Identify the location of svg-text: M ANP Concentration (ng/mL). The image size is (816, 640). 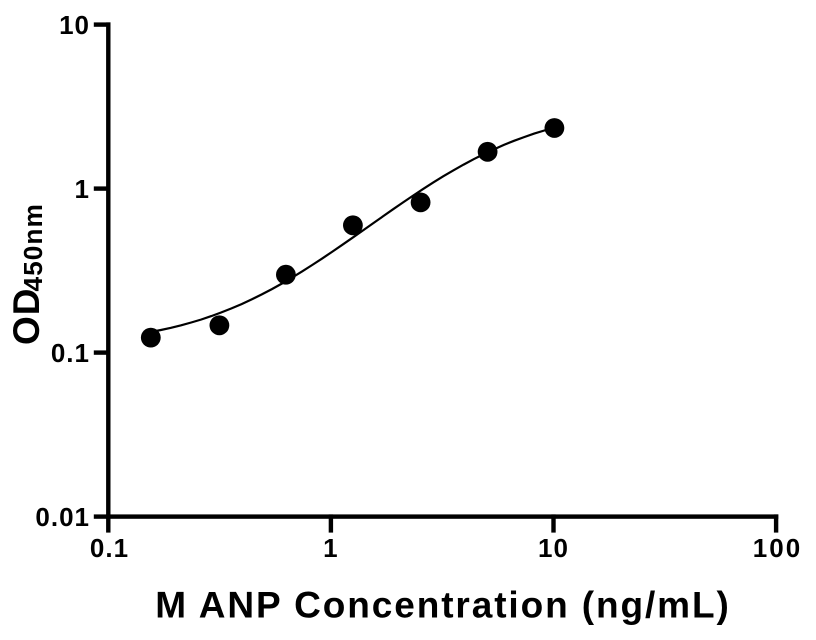
(442, 605).